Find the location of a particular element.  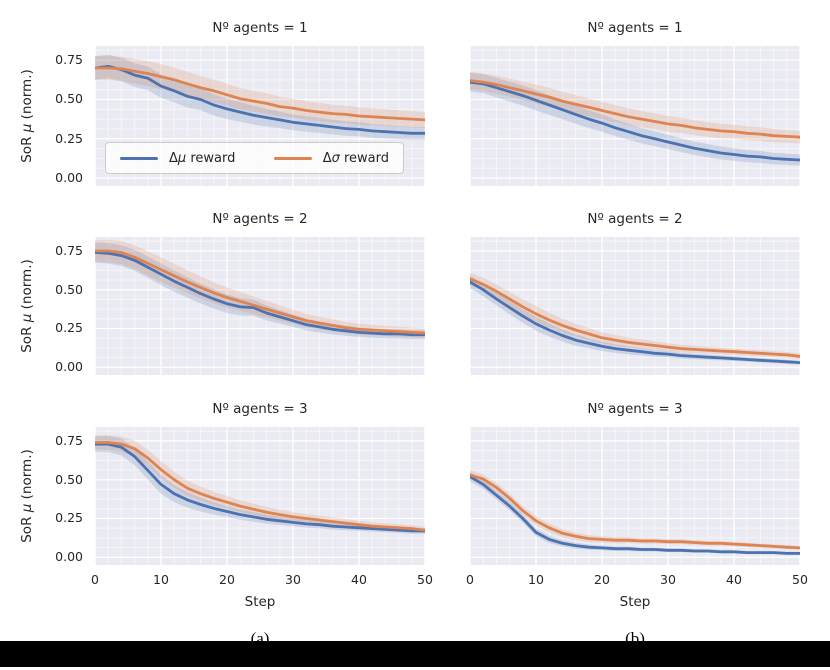

chart-svg-a2 is located at coordinates (260, 306).